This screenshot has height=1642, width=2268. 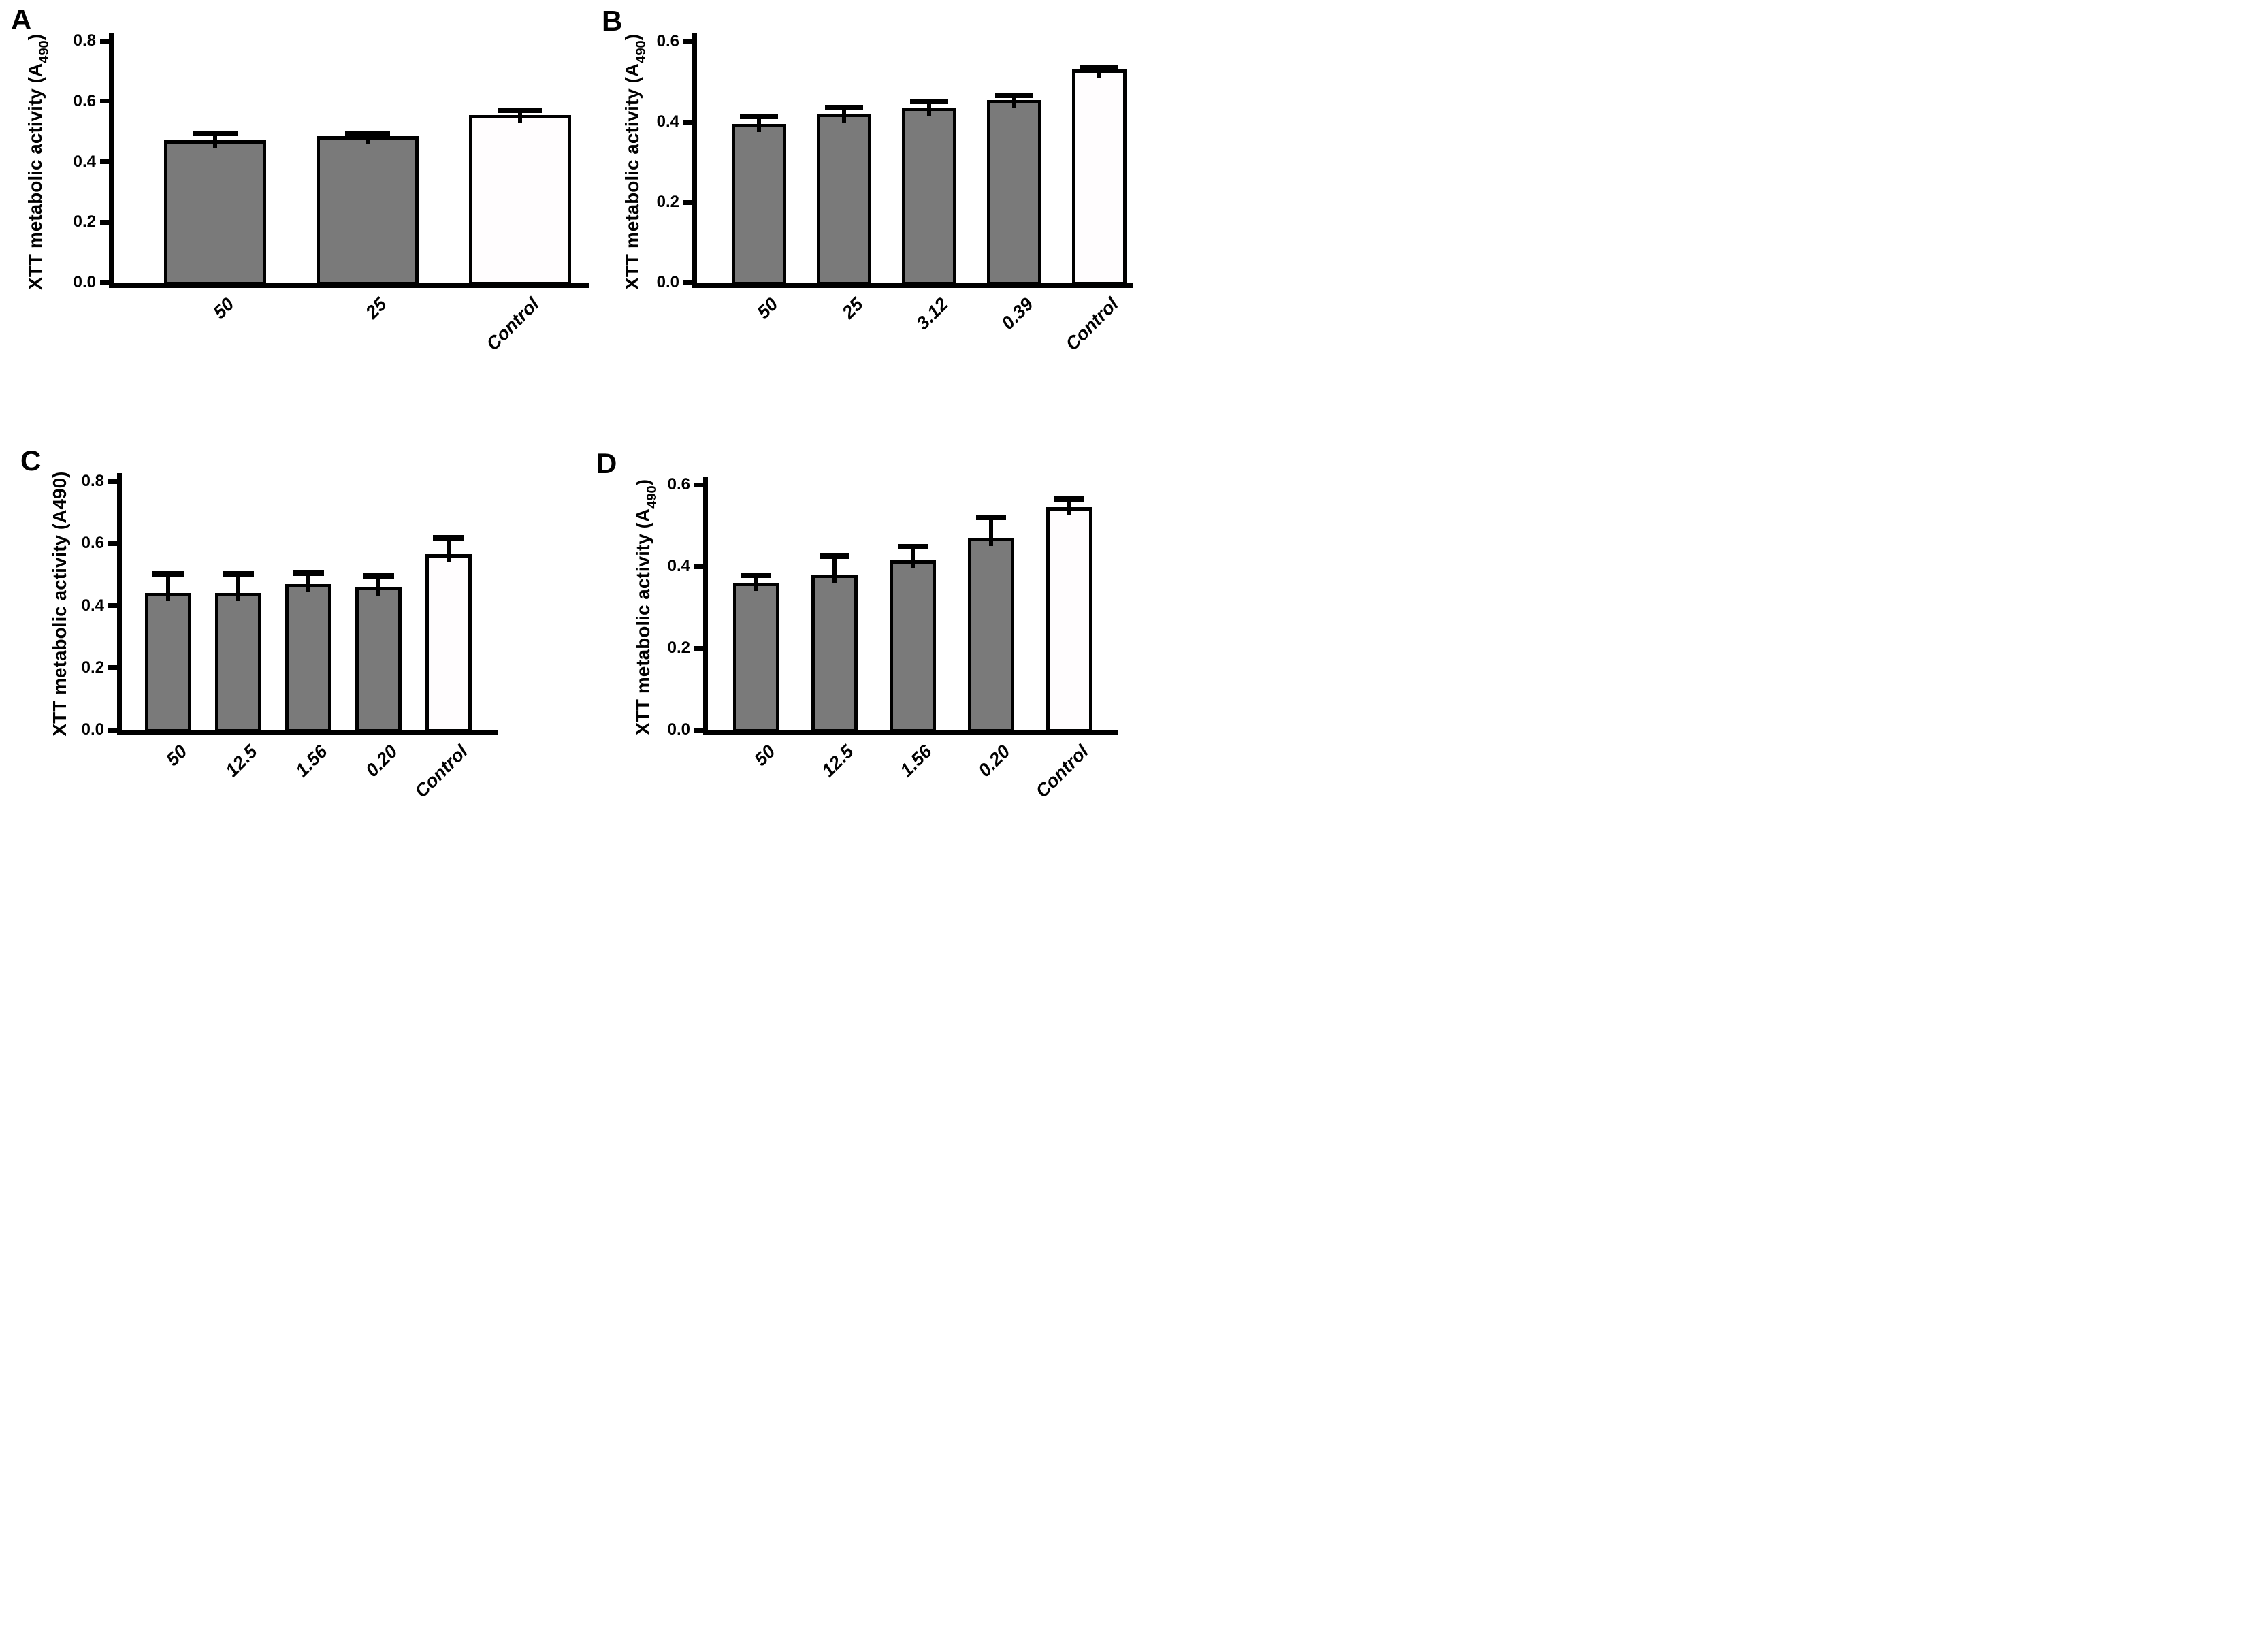 I want to click on x-tick-label: 3.12, so click(x=932, y=313).